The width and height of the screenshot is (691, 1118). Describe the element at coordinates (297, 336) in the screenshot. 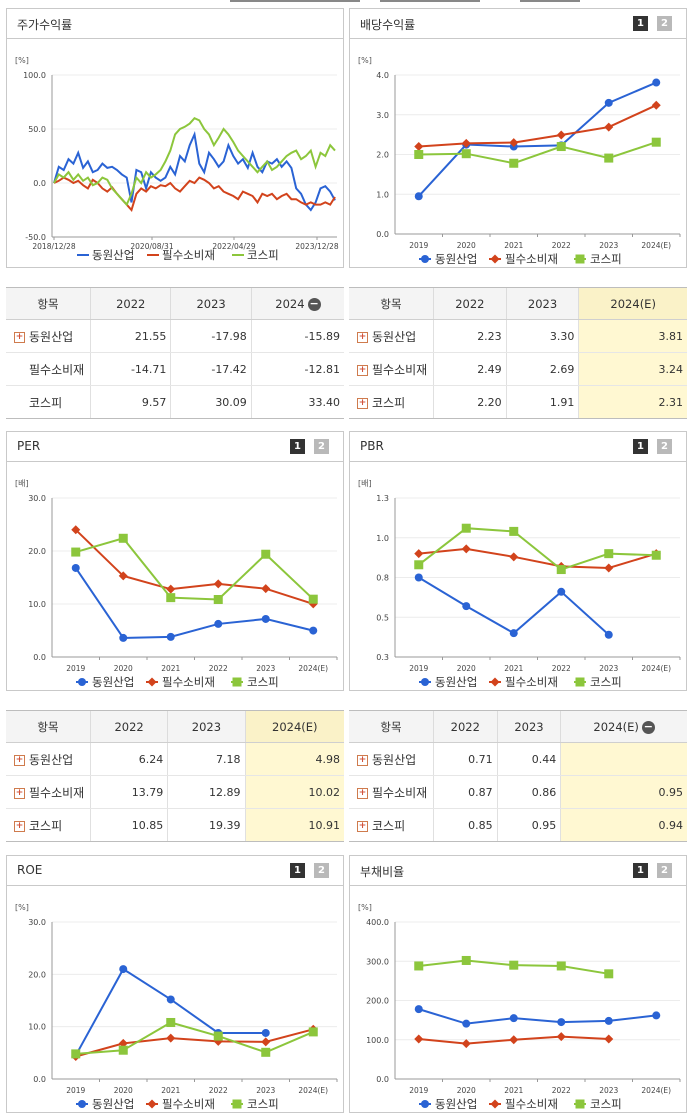

I see `table-cell: -15.89` at that location.